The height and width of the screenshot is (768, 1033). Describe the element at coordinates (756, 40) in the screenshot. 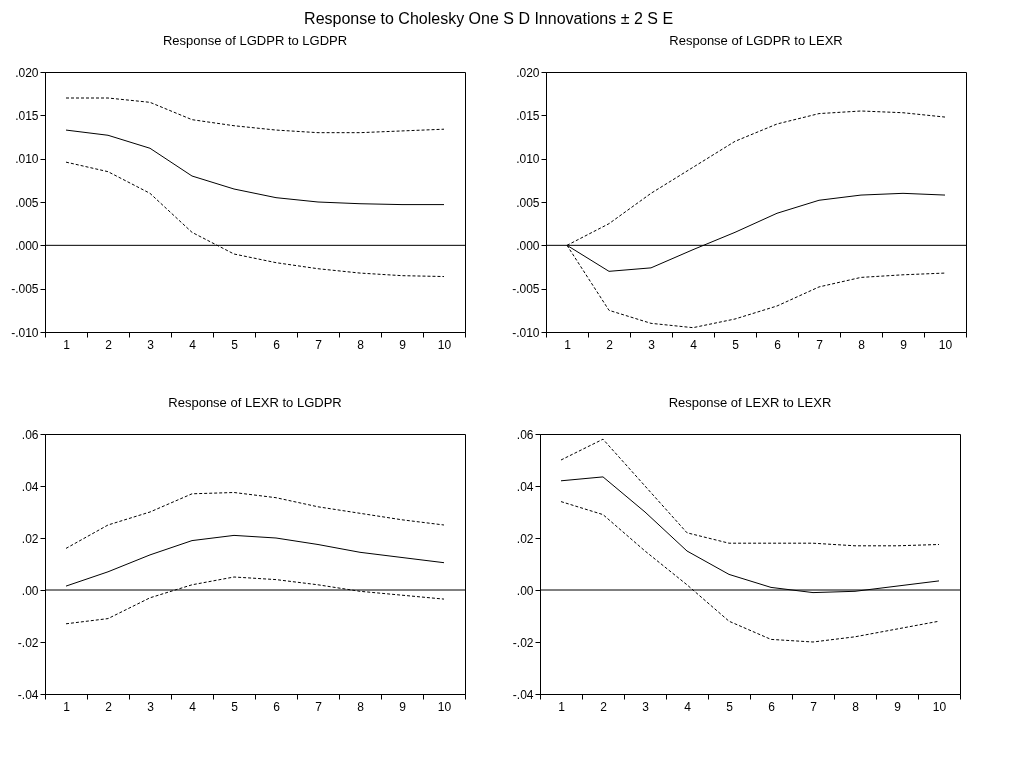

I see `chart-title: Response of LGDPR to LEXR` at that location.